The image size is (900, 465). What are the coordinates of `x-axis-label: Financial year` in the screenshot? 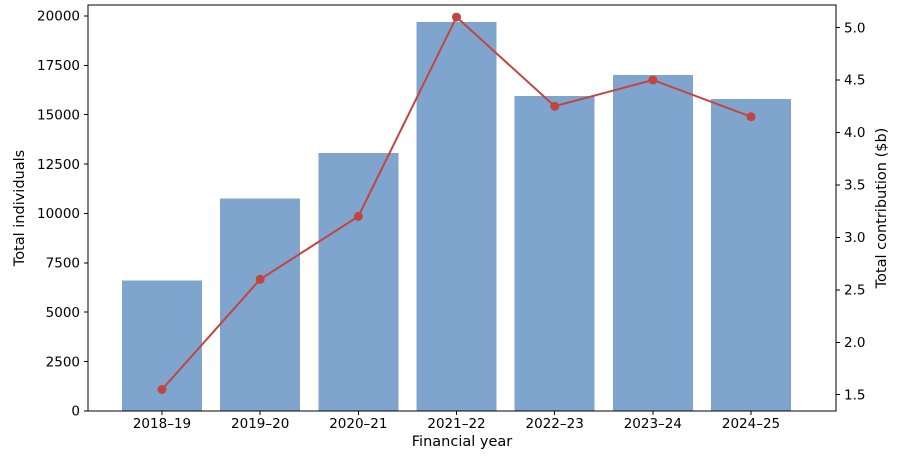 It's located at (462, 442).